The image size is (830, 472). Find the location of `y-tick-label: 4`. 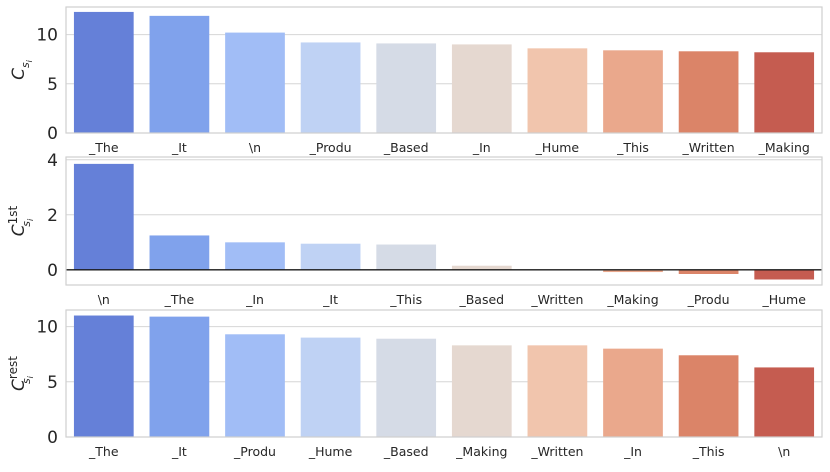

y-tick-label: 4 is located at coordinates (52, 161).